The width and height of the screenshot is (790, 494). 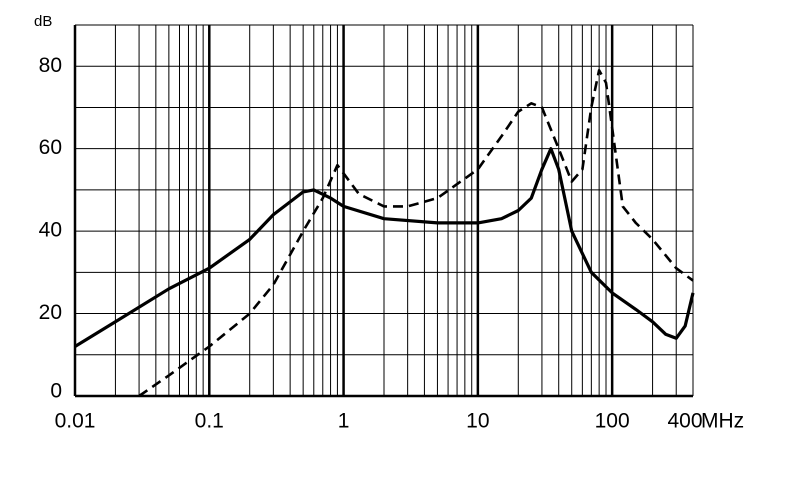 I want to click on x-tick-label: 10, so click(x=477, y=421).